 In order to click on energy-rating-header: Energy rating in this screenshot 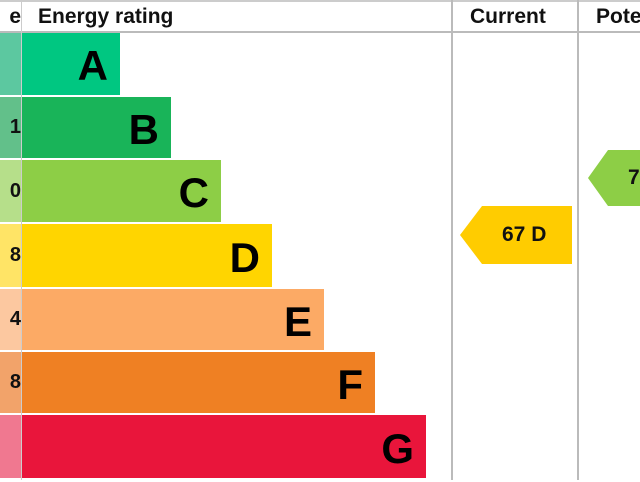, I will do `click(106, 16)`.